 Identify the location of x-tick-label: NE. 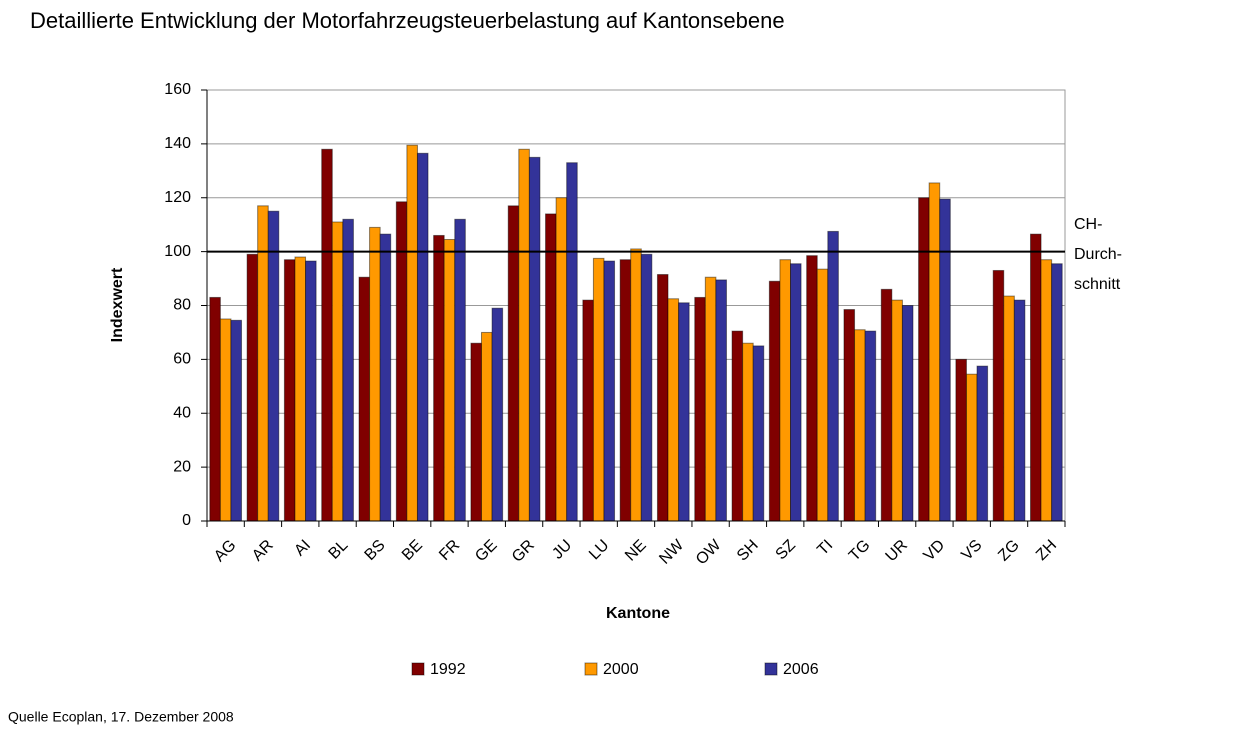
(636, 551).